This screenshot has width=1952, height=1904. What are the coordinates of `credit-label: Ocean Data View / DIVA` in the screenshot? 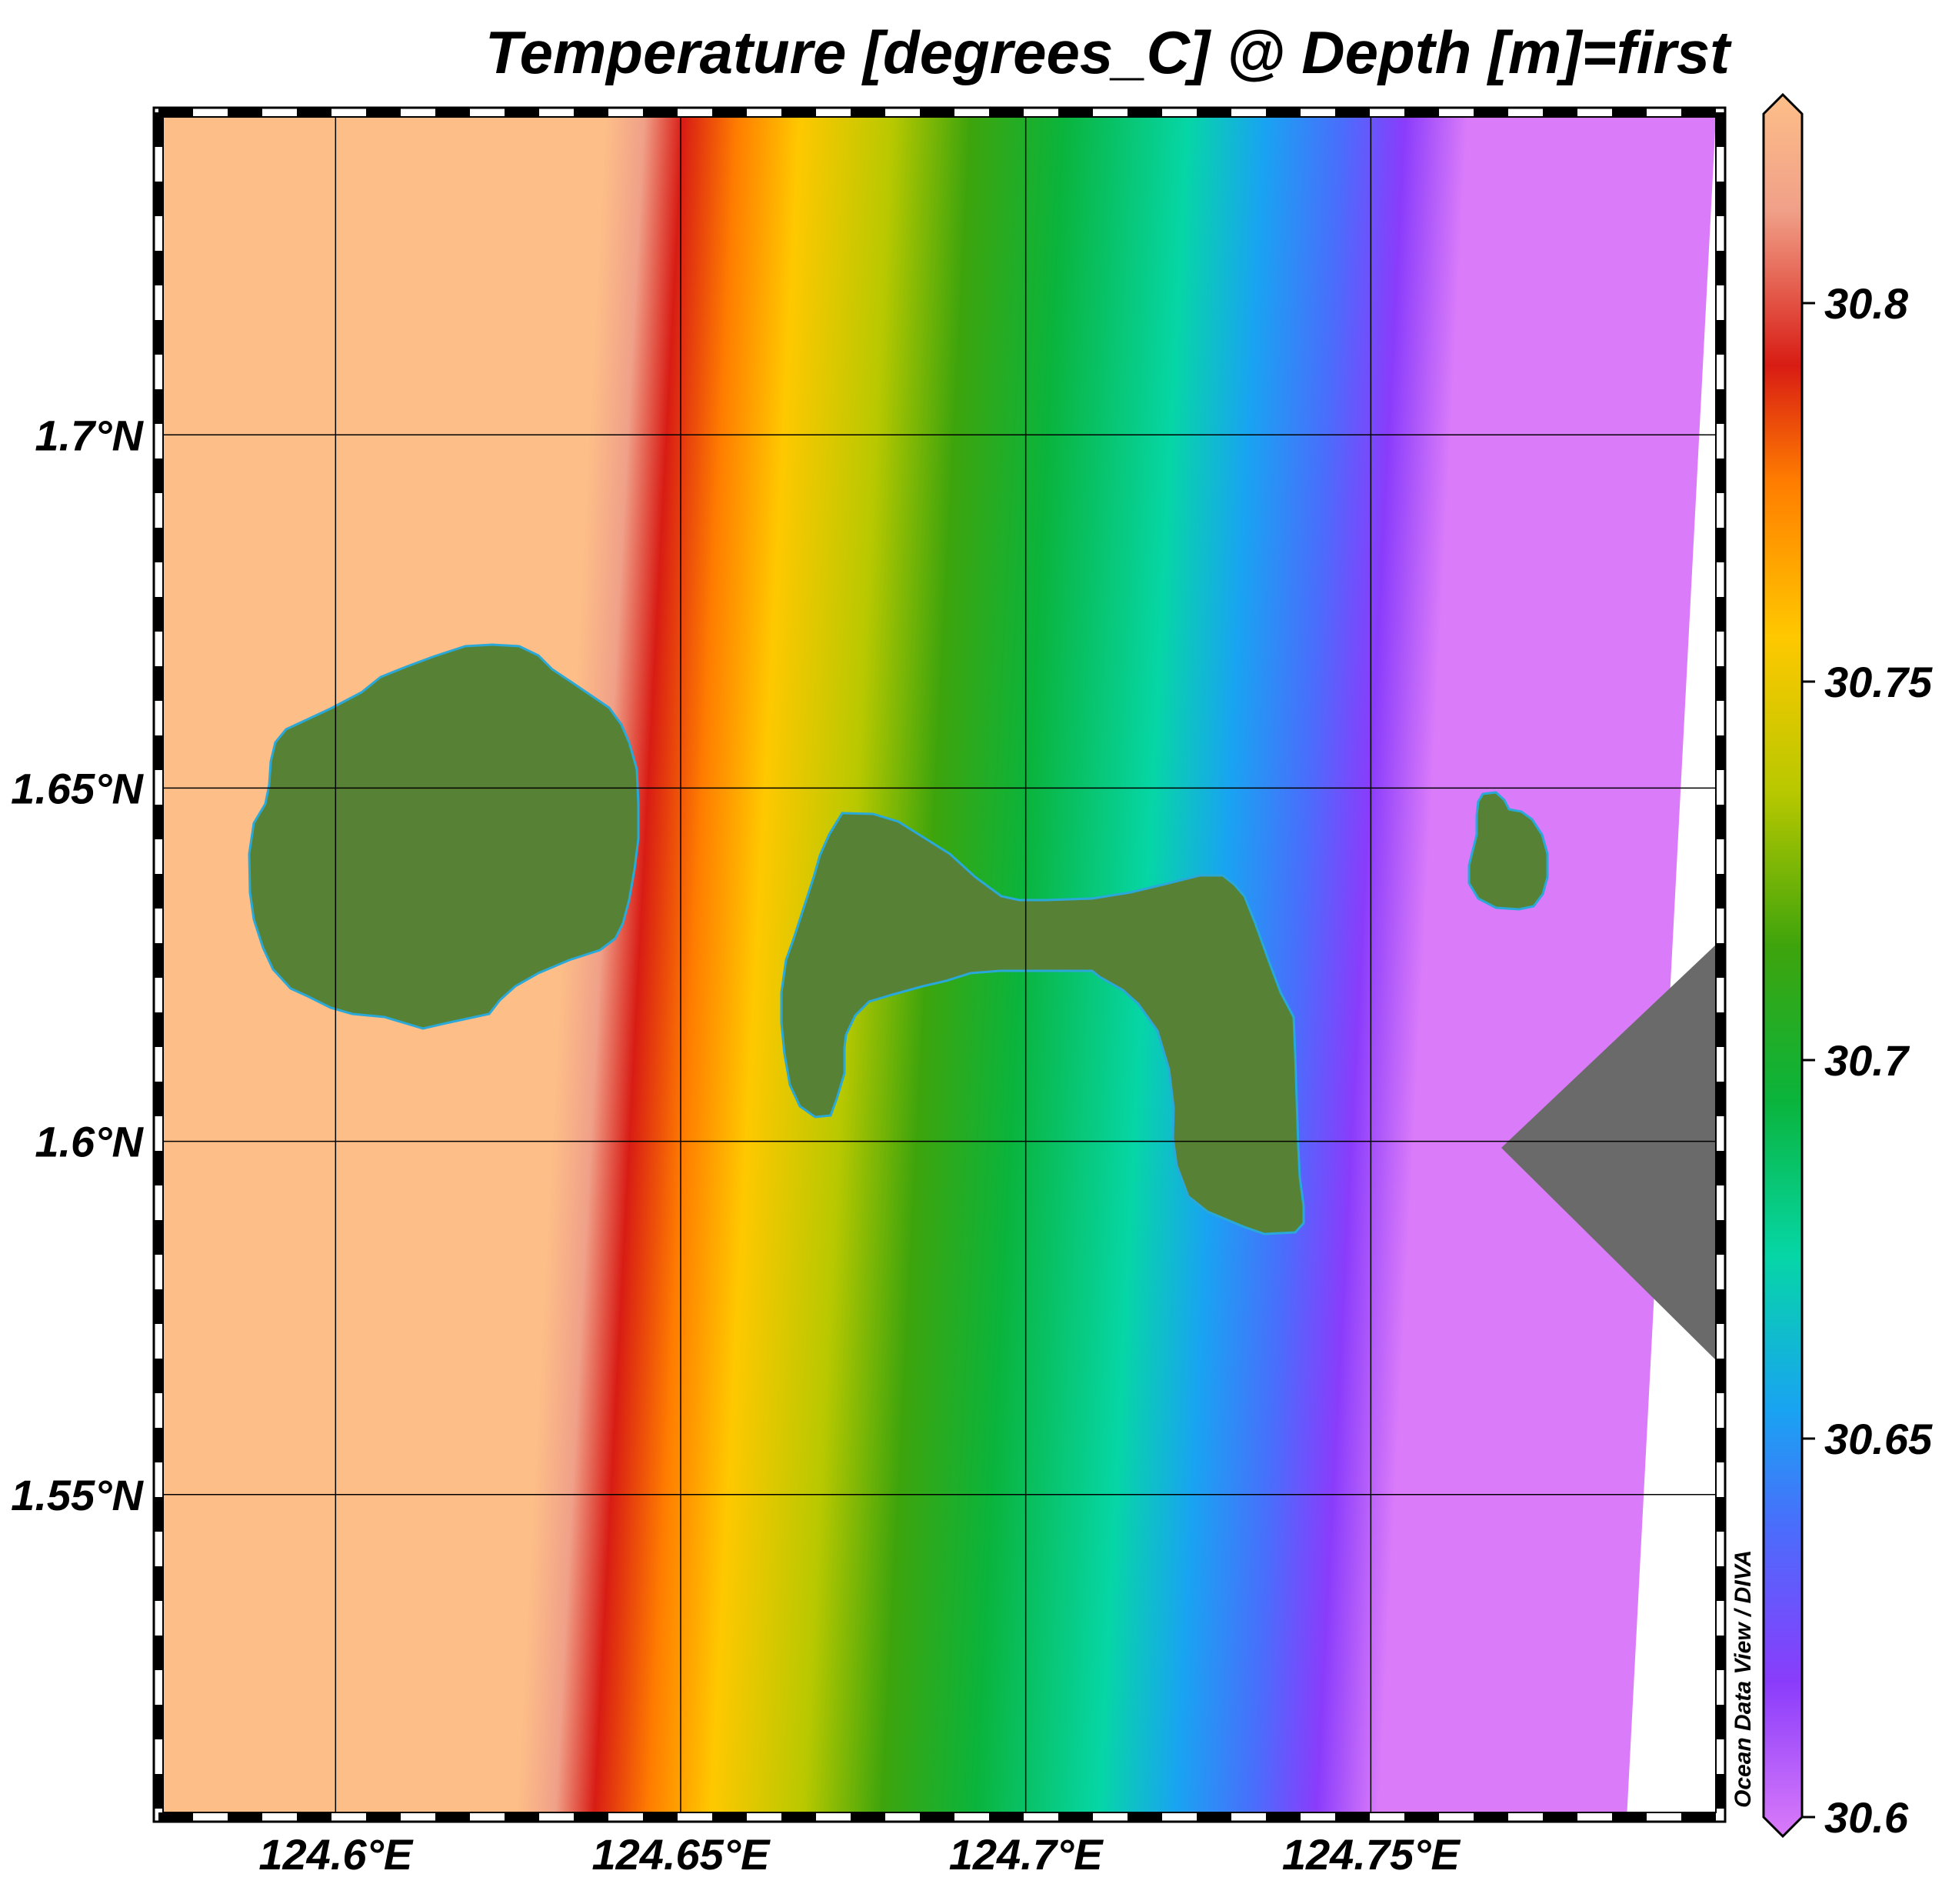 It's located at (1743, 1679).